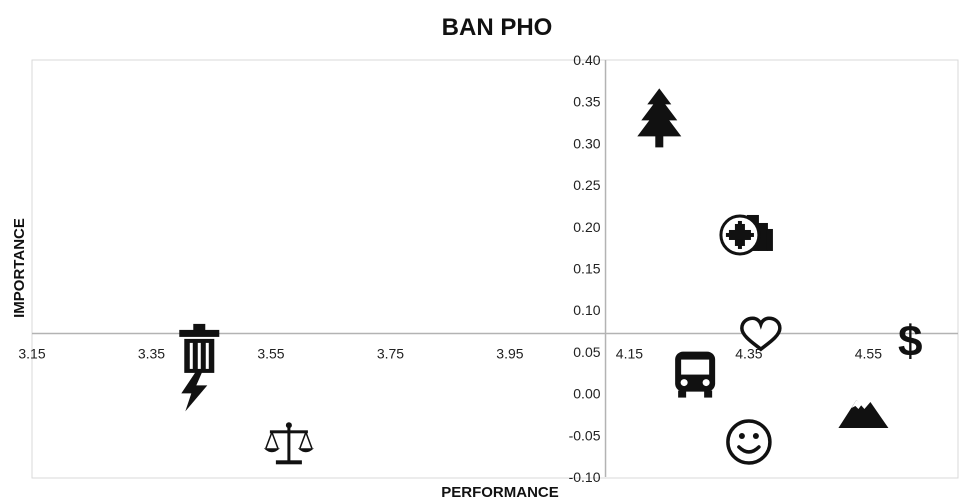 This screenshot has width=960, height=499. Describe the element at coordinates (586, 102) in the screenshot. I see `y-tick-label: 0.35` at that location.